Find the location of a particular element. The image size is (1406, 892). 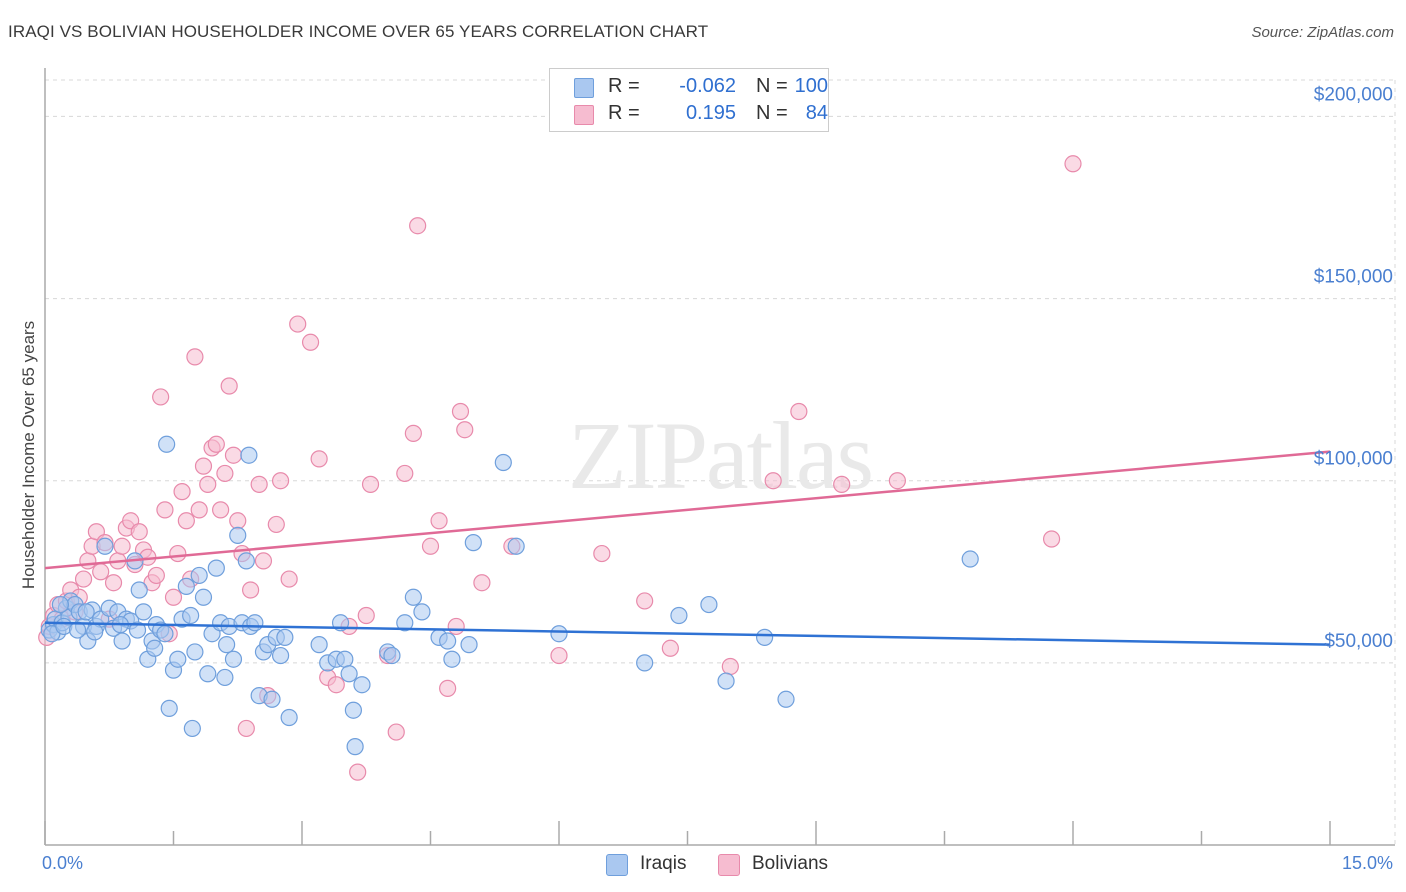

y-tick-label: $200,000 is located at coordinates (1353, 94).